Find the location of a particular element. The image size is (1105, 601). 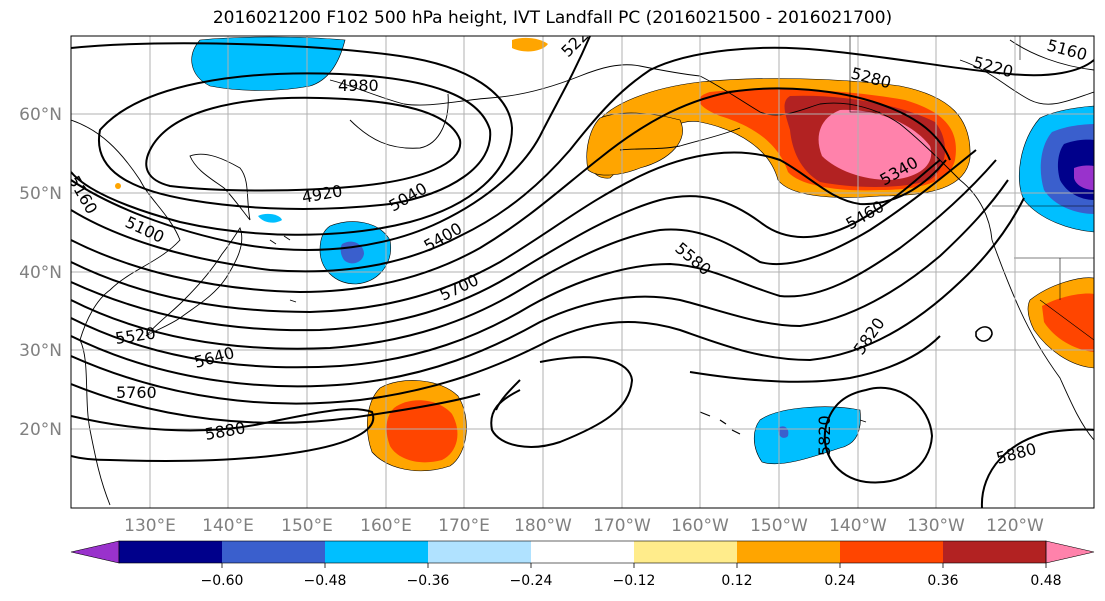

colorbar-tick-label: −0.60 is located at coordinates (222, 581).